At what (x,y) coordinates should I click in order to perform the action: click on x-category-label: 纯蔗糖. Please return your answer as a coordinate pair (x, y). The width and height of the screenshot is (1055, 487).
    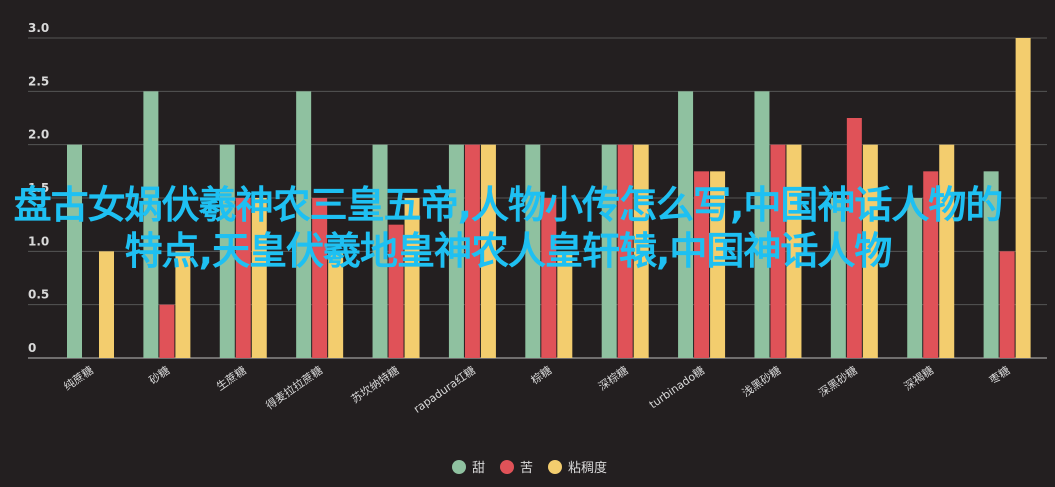
    Looking at the image, I should click on (78, 378).